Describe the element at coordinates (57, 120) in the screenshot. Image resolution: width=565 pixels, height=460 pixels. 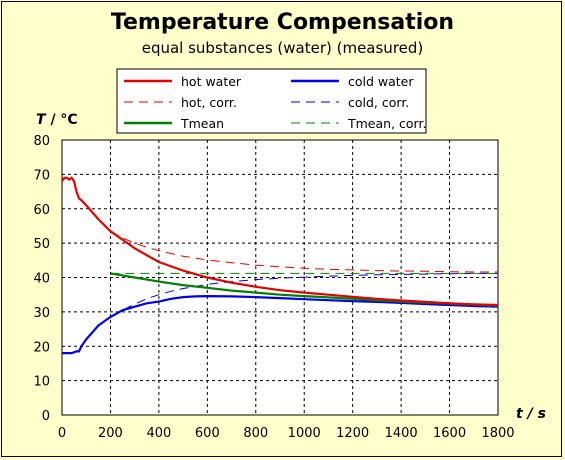
I see `y-axis-label: T / °C` at that location.